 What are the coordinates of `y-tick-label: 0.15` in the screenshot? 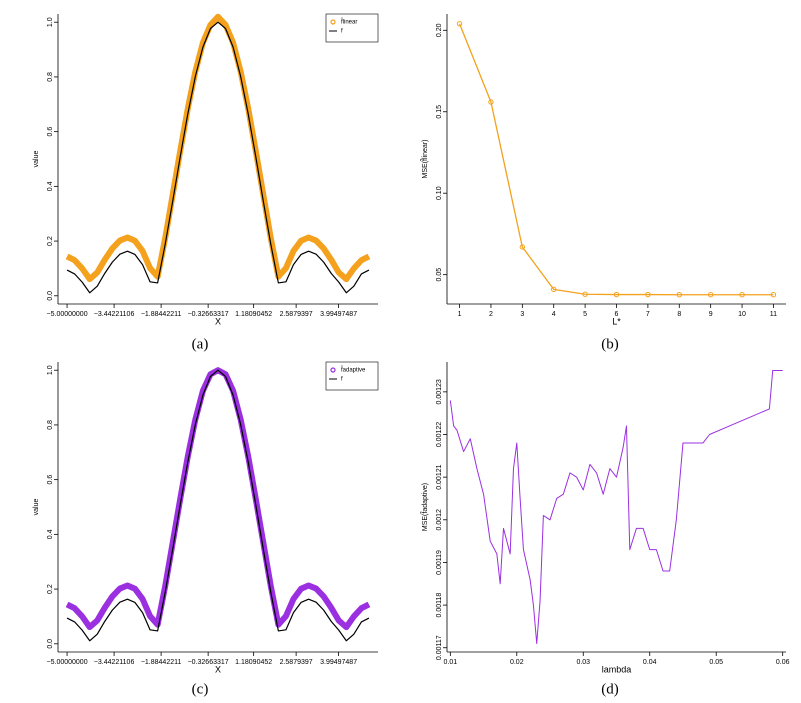 It's located at (439, 112).